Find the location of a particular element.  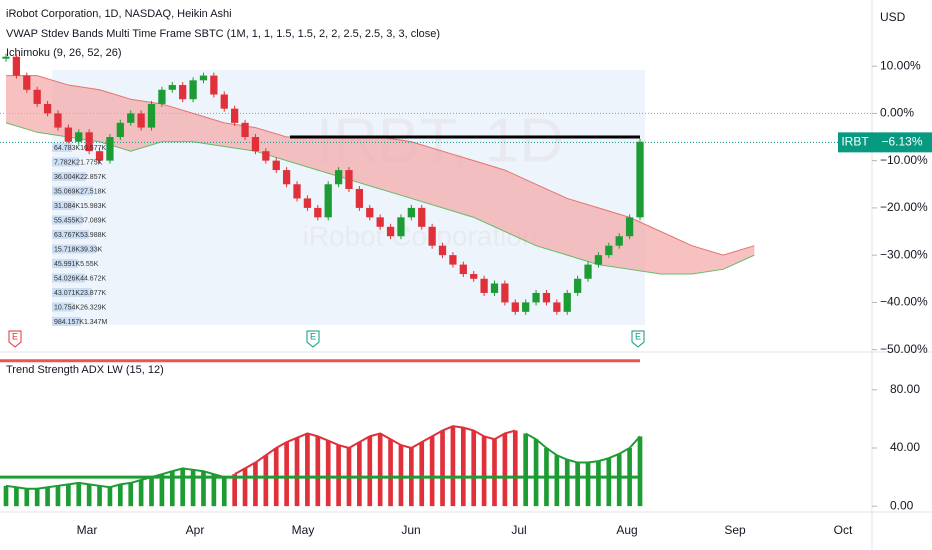

price-tag is located at coordinates (902, 142).